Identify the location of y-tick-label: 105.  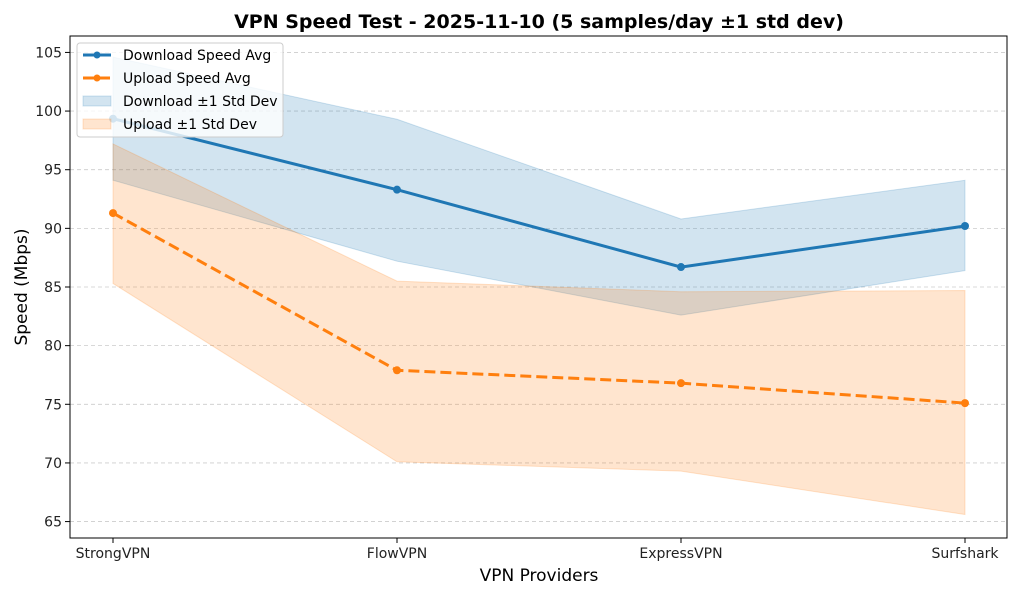
(48, 53).